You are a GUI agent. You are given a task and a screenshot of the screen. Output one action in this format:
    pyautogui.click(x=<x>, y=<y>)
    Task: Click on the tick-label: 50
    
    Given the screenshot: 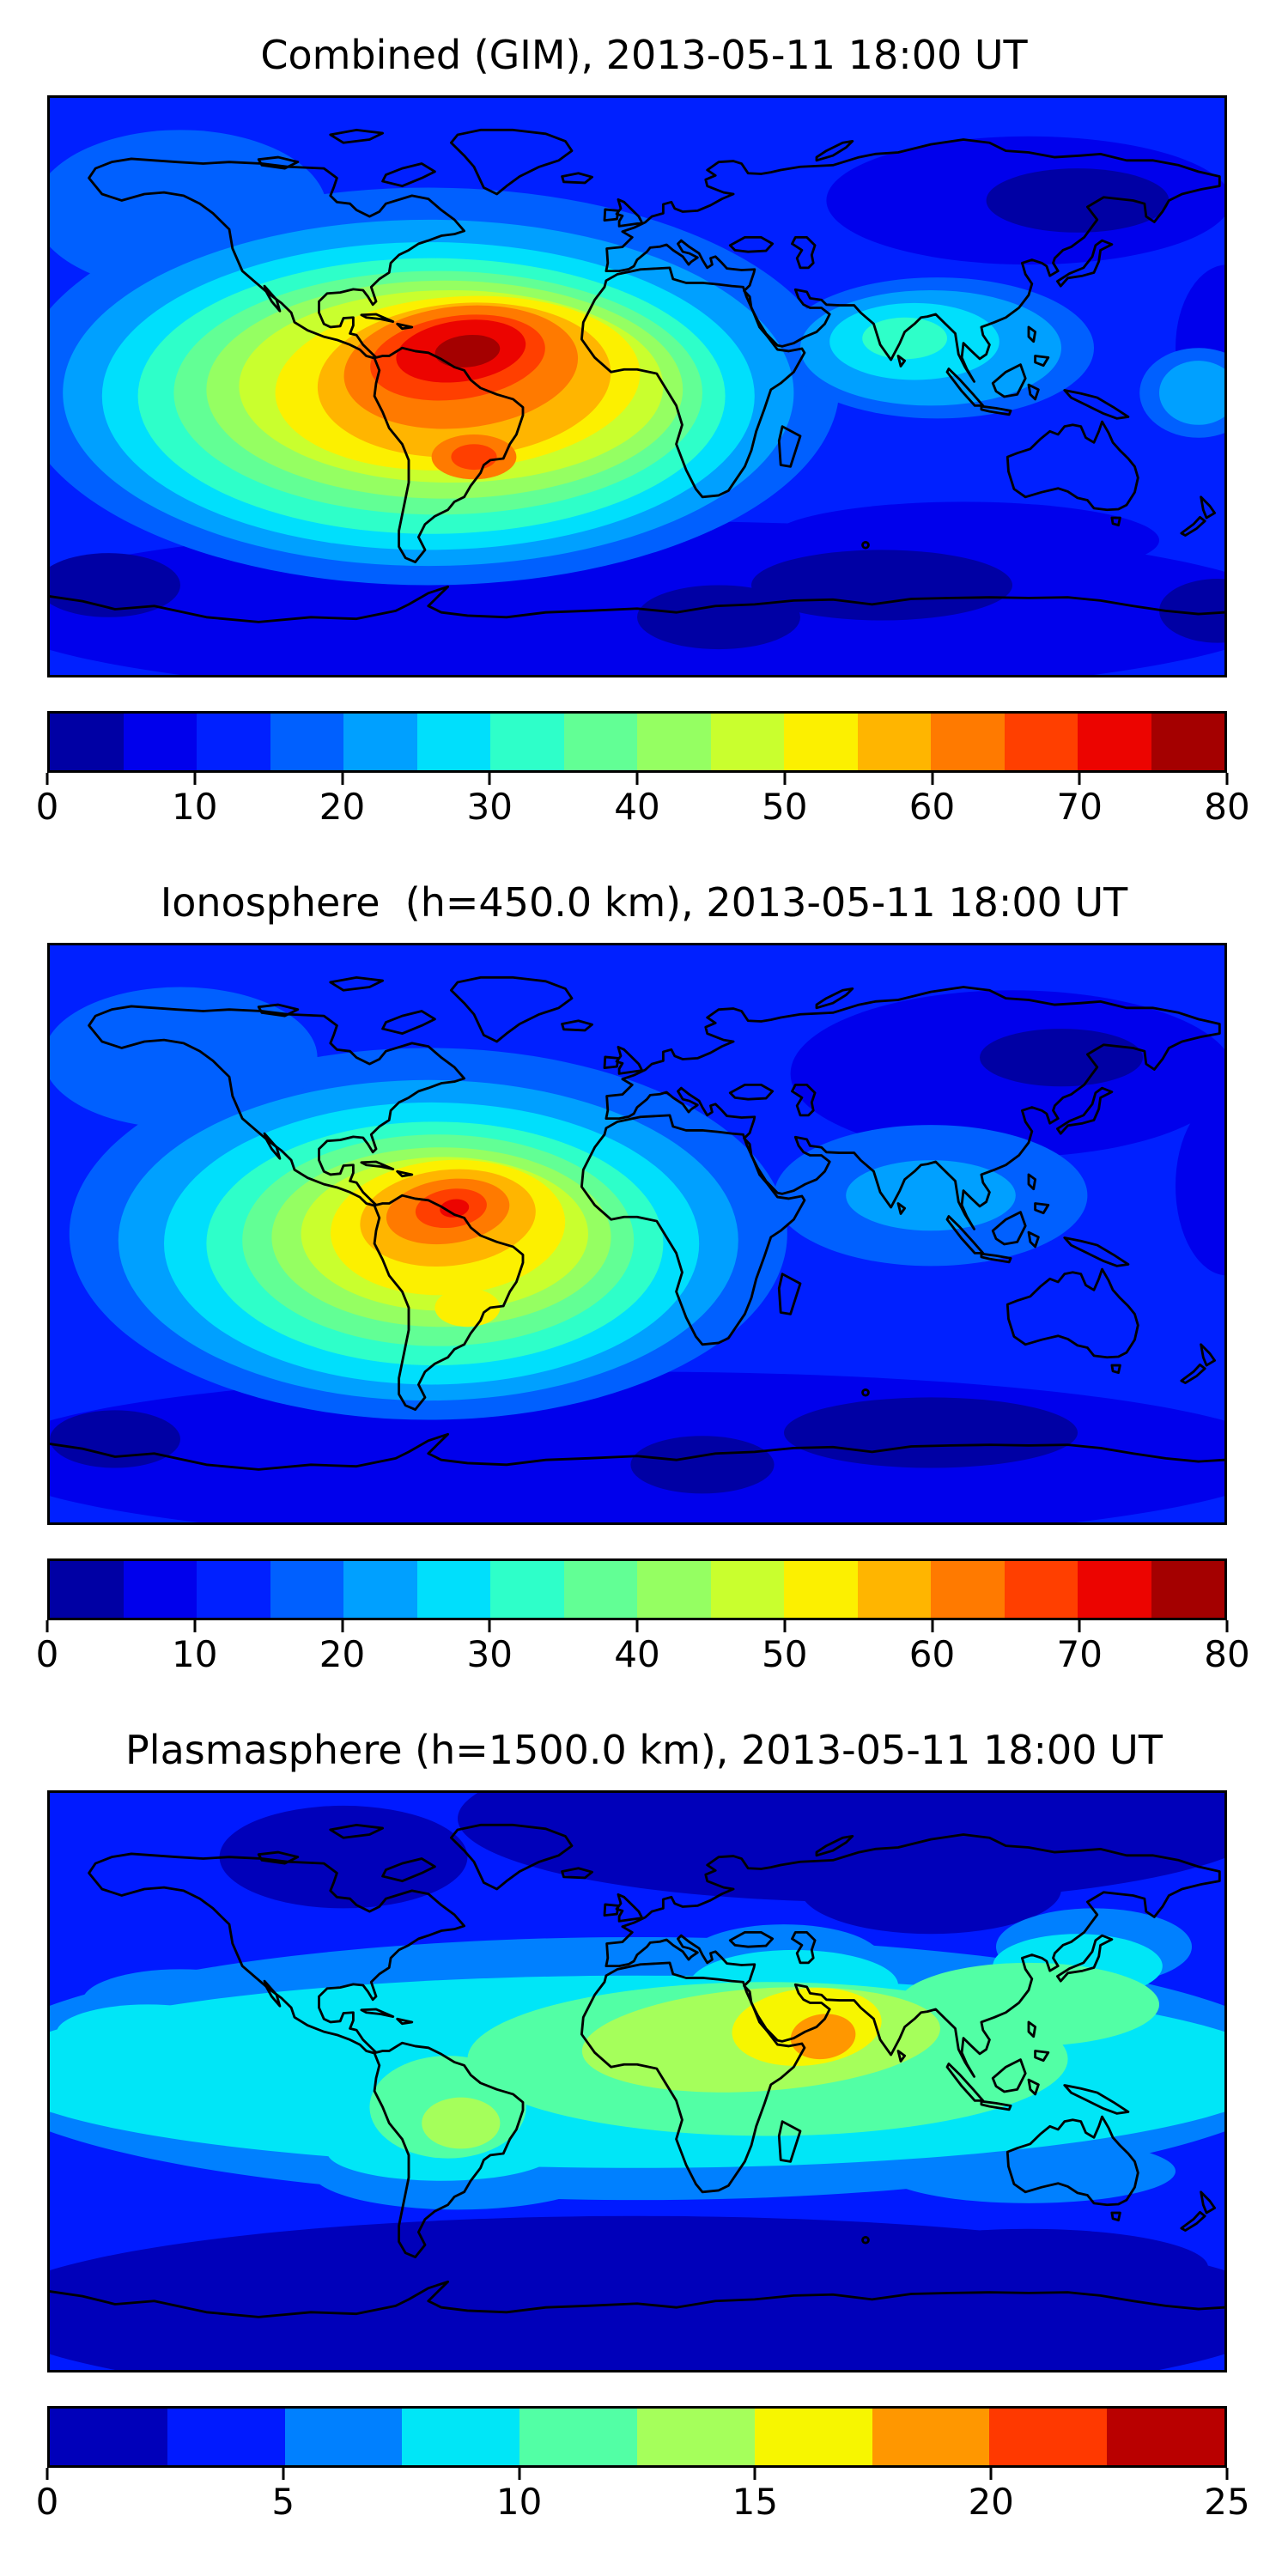 What is the action you would take?
    pyautogui.click(x=785, y=807)
    